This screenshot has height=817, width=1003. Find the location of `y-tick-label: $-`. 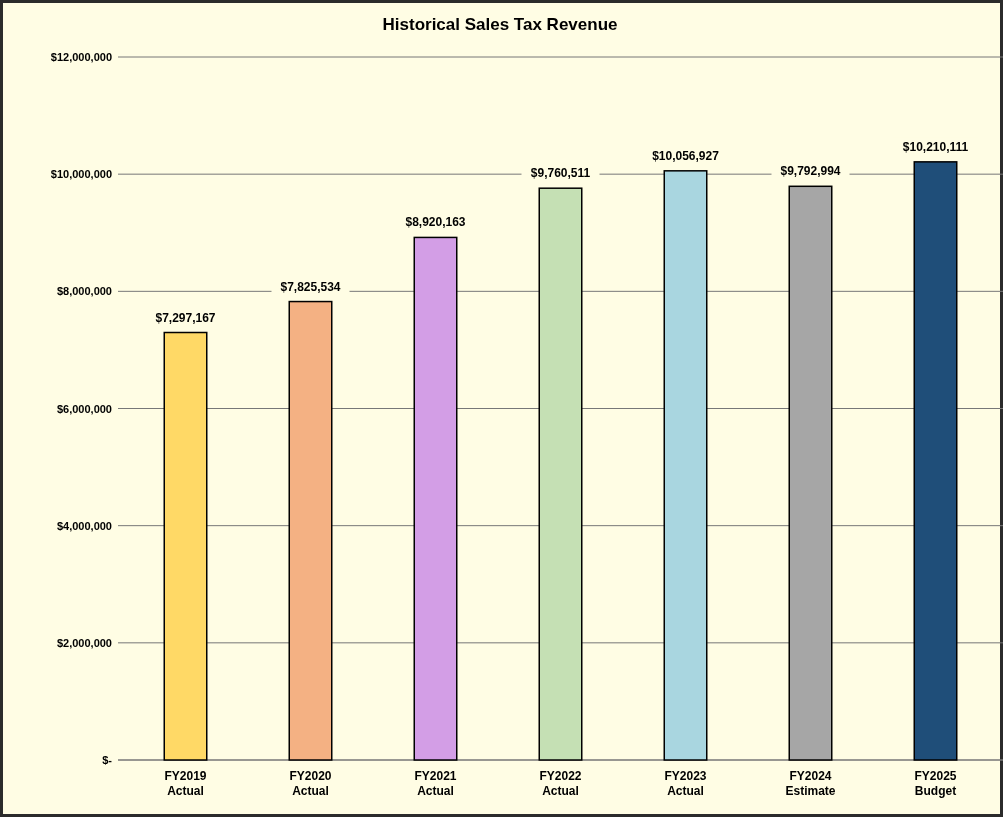

y-tick-label: $- is located at coordinates (107, 760).